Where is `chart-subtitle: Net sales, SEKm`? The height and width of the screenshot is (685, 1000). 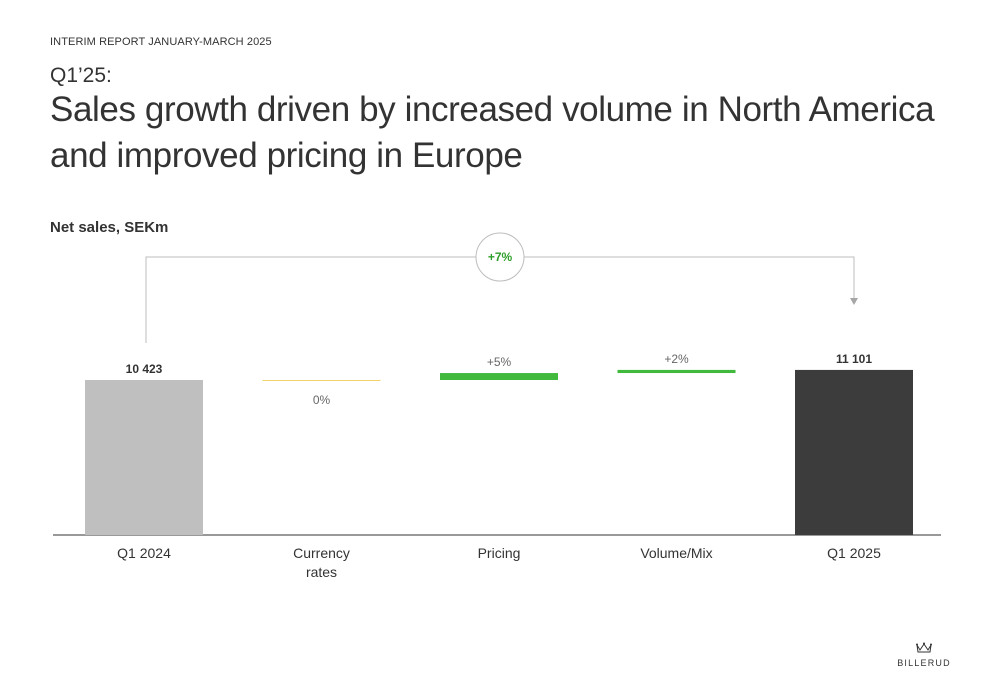
chart-subtitle: Net sales, SEKm is located at coordinates (109, 227).